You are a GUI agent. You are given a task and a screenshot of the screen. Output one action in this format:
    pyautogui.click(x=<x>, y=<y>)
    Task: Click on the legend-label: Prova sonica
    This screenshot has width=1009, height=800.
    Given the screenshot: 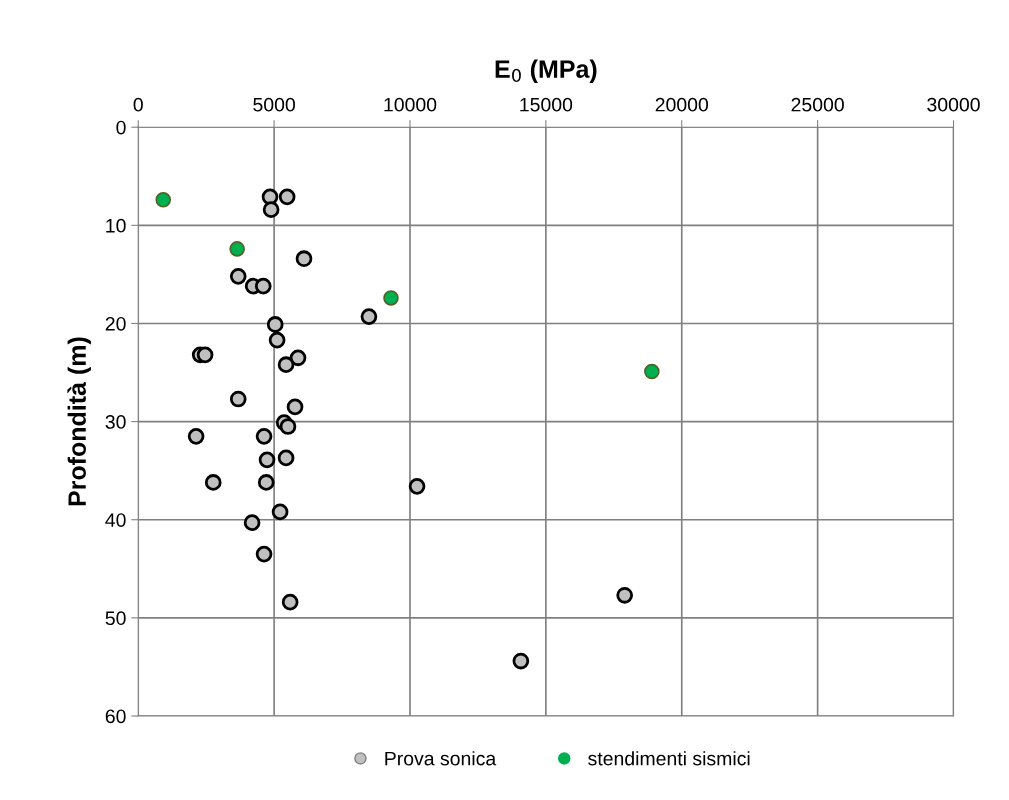 What is the action you would take?
    pyautogui.click(x=441, y=758)
    